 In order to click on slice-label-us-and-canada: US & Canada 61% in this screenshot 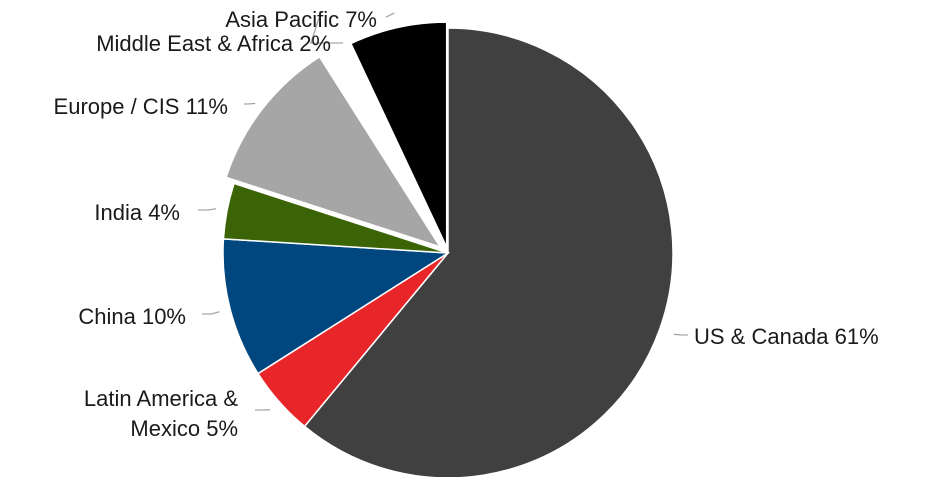, I will do `click(786, 336)`.